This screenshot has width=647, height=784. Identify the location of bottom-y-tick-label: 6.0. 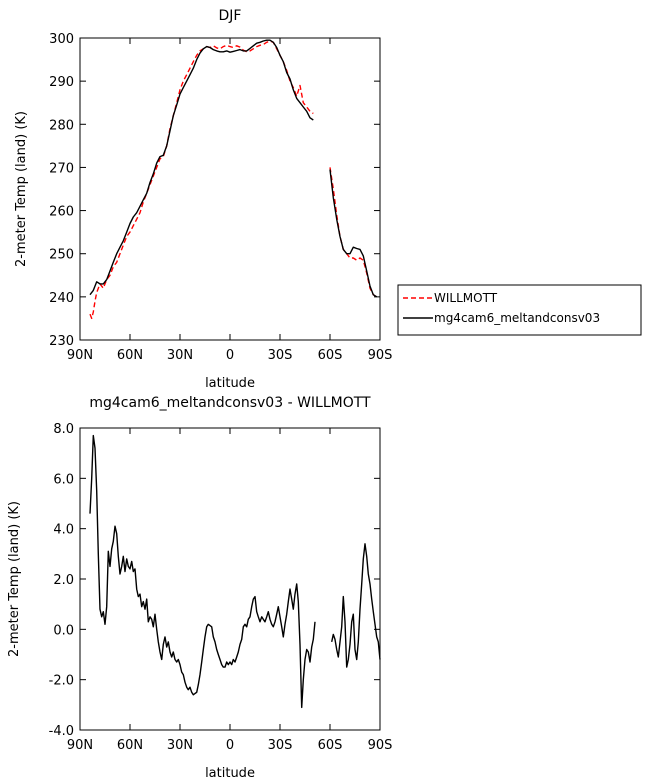
(63, 479).